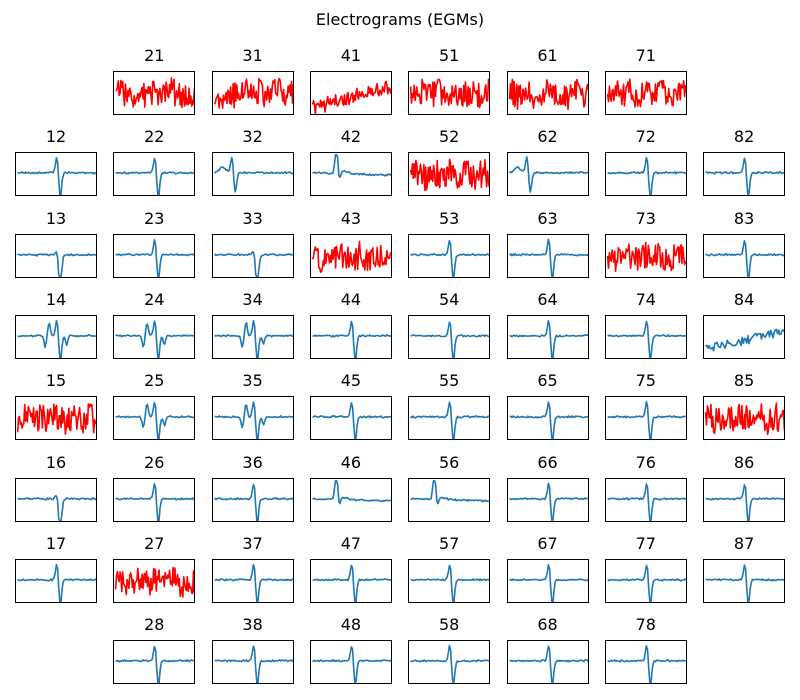 The width and height of the screenshot is (800, 700). Describe the element at coordinates (252, 299) in the screenshot. I see `panel-label-34: 34` at that location.